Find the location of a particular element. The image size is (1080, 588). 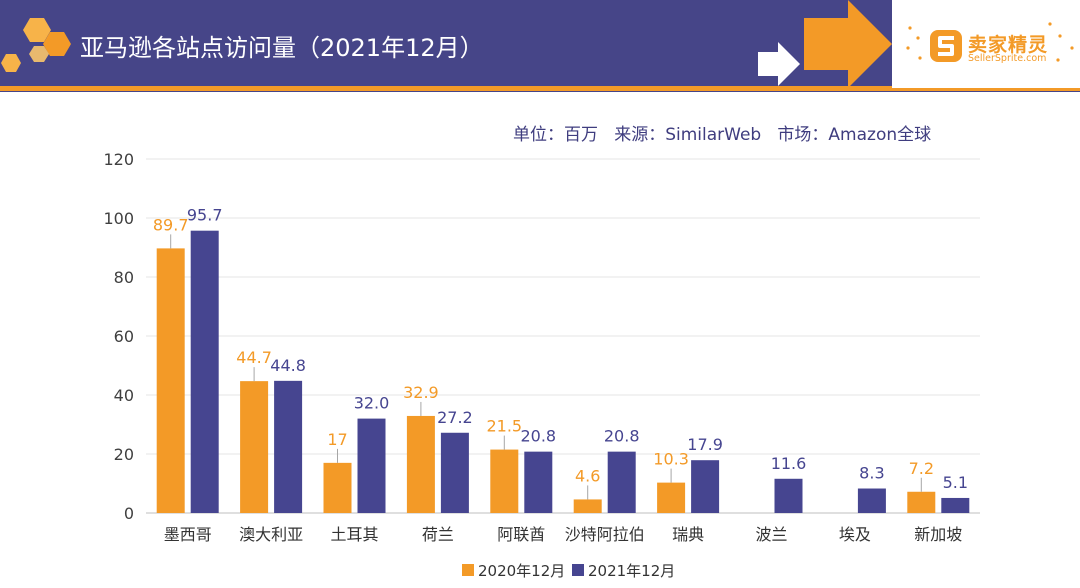

brand-logo-panel is located at coordinates (986, 44).